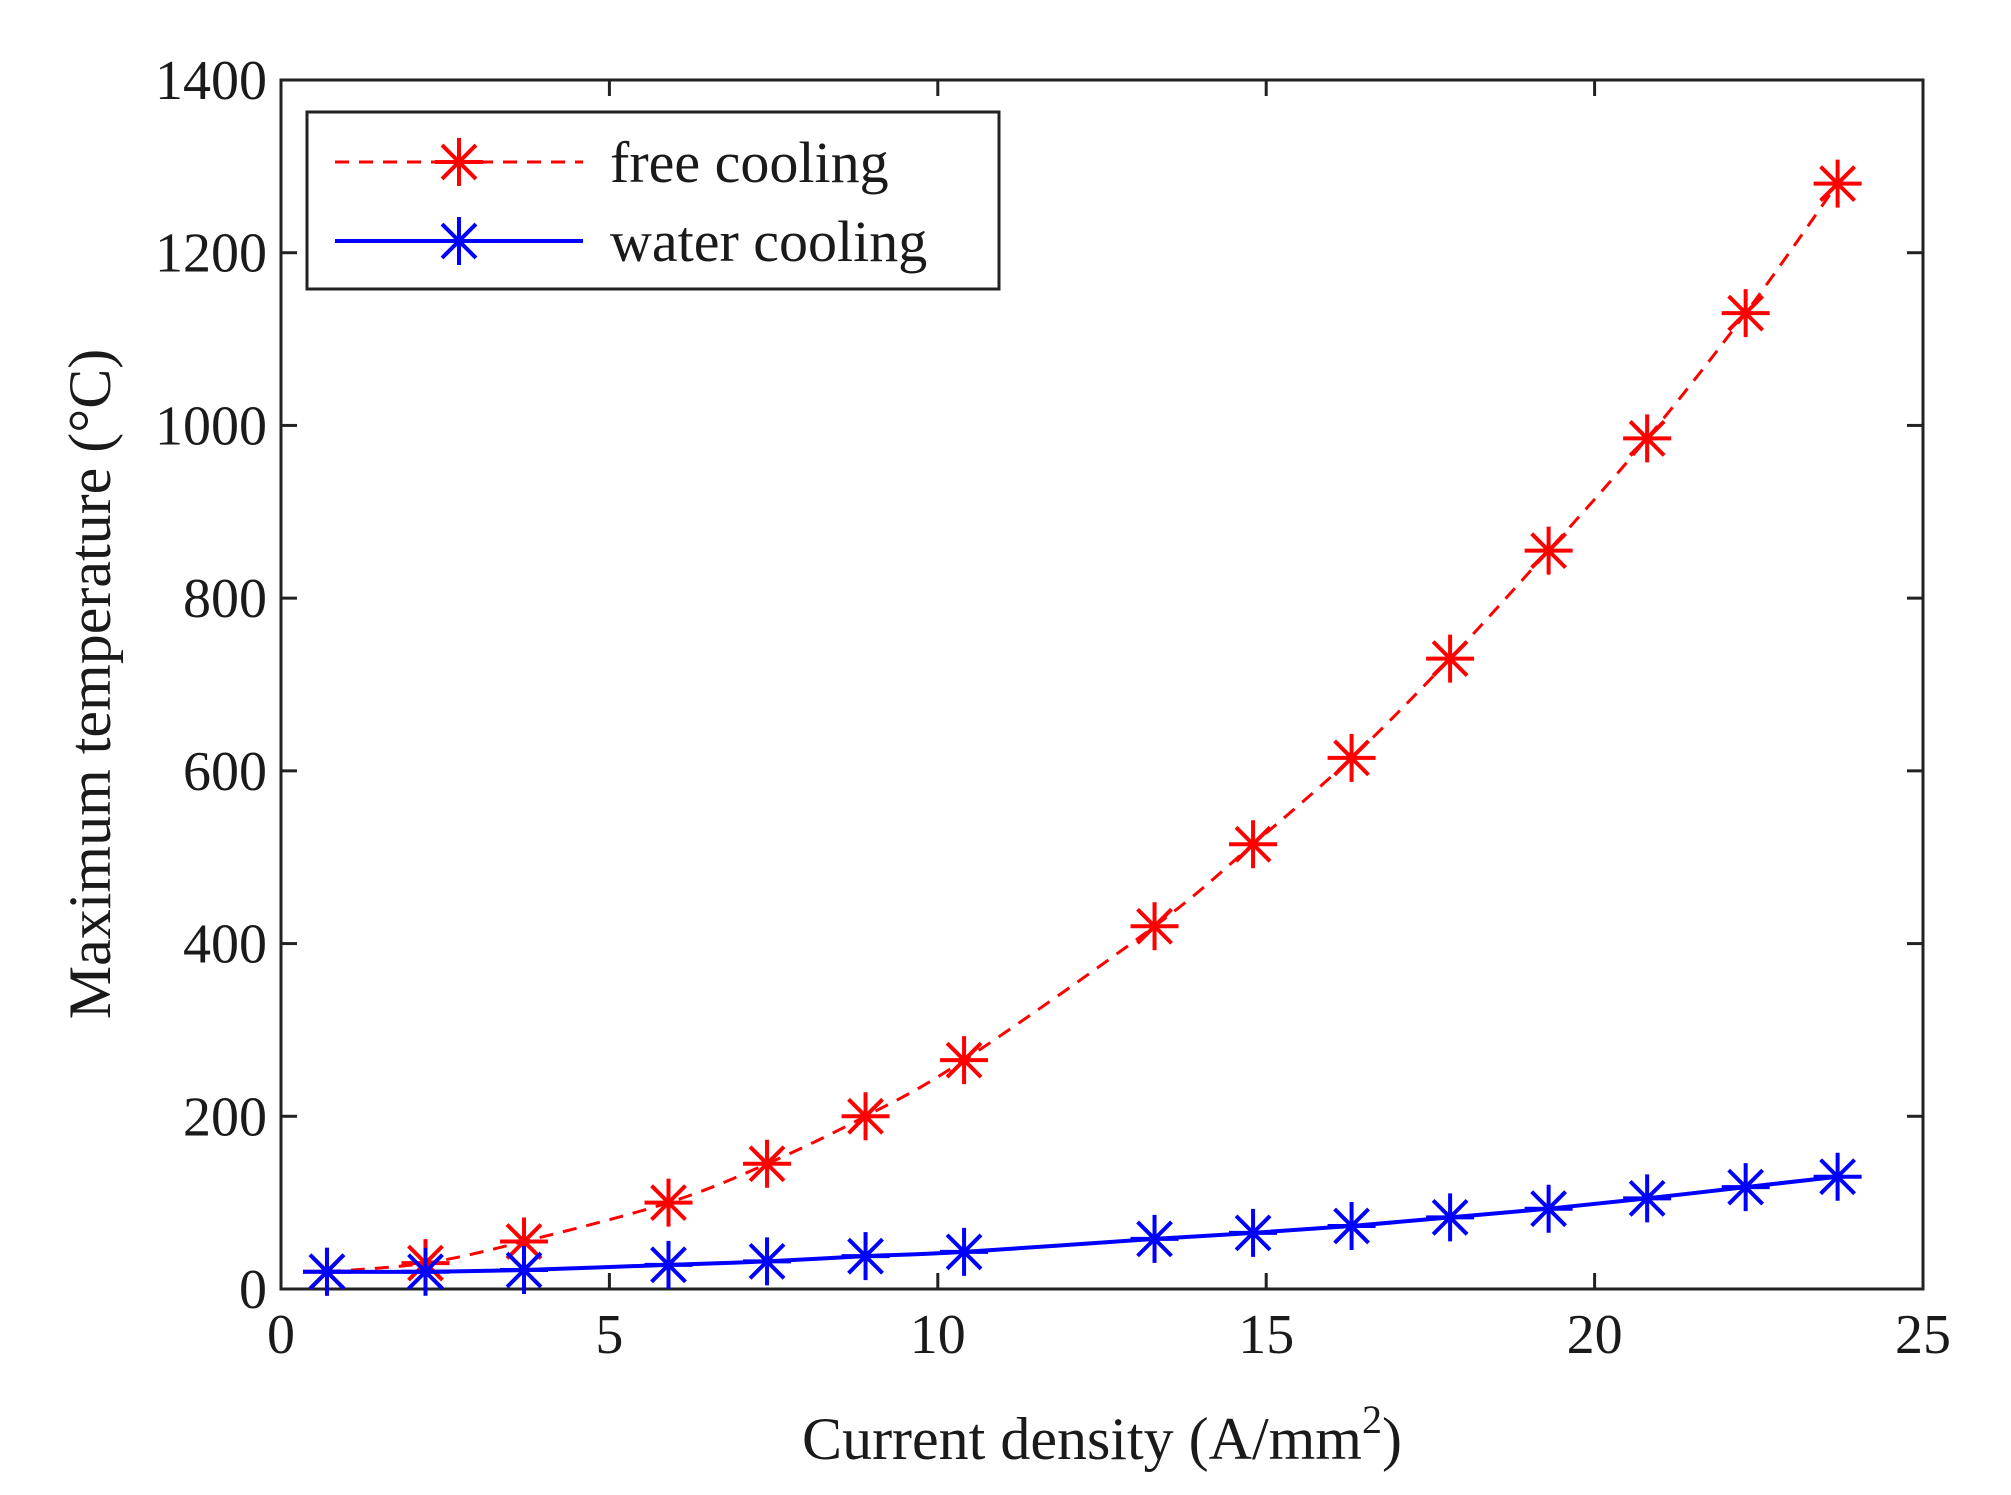 The image size is (2011, 1495). What do you see at coordinates (459, 241) in the screenshot?
I see `legend-marker-water-cooling` at bounding box center [459, 241].